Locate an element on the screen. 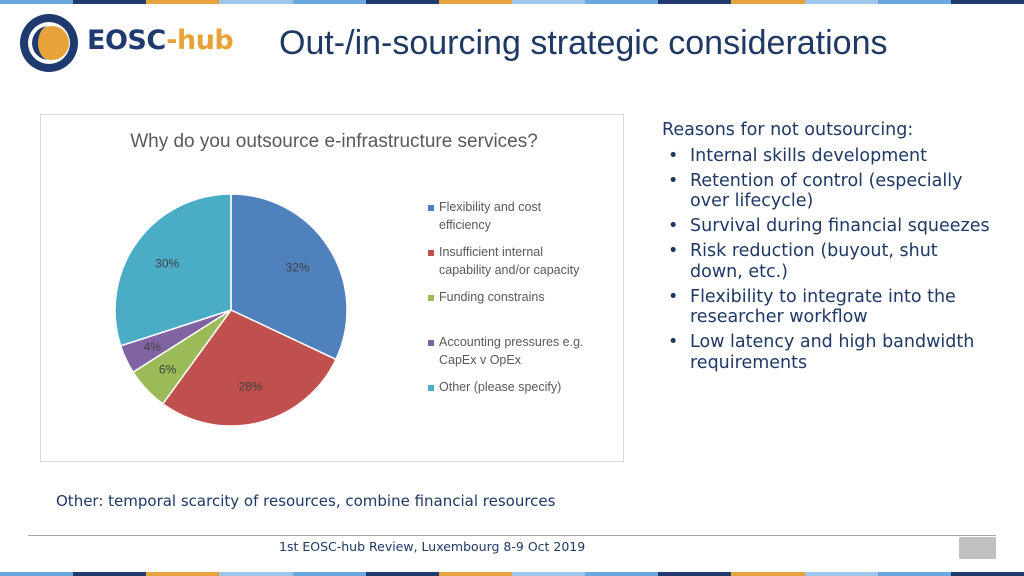 The image size is (1024, 576). legend-label: capability and/or capacity is located at coordinates (509, 270).